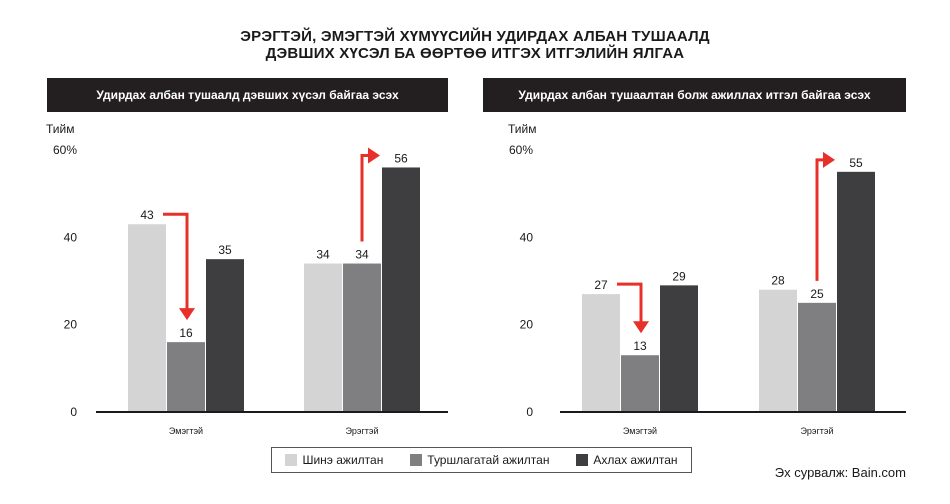 The width and height of the screenshot is (950, 504). I want to click on legend-label-experienced: Туршлагатай ажилтан, so click(488, 460).